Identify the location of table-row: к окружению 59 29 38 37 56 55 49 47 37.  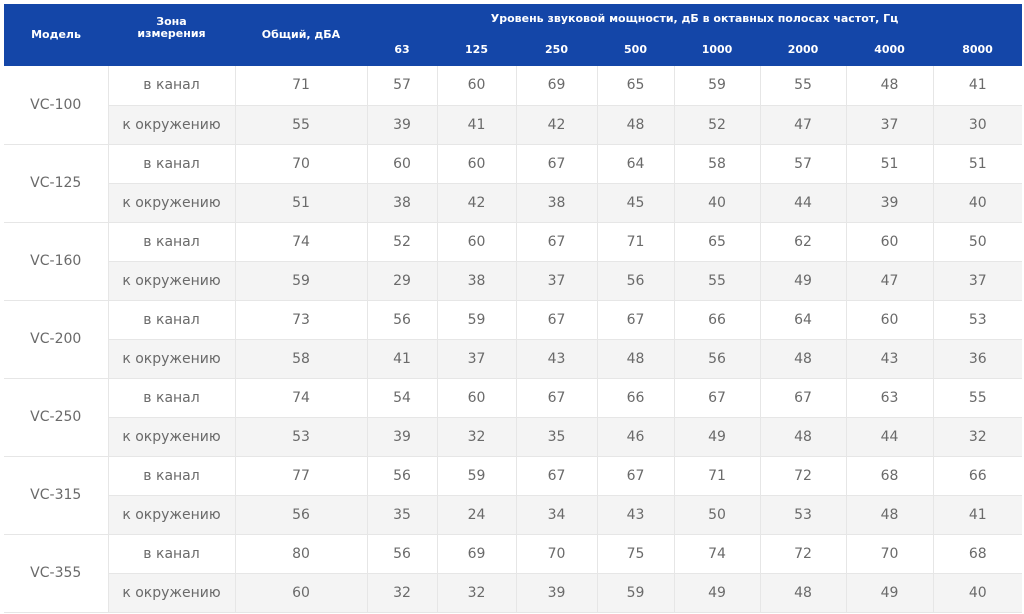
(513, 281).